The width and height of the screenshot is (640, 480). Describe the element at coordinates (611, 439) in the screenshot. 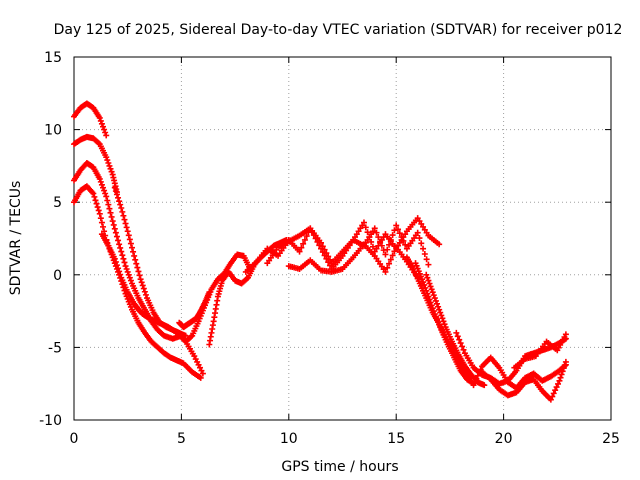

I see `x-tick-label: 25` at that location.